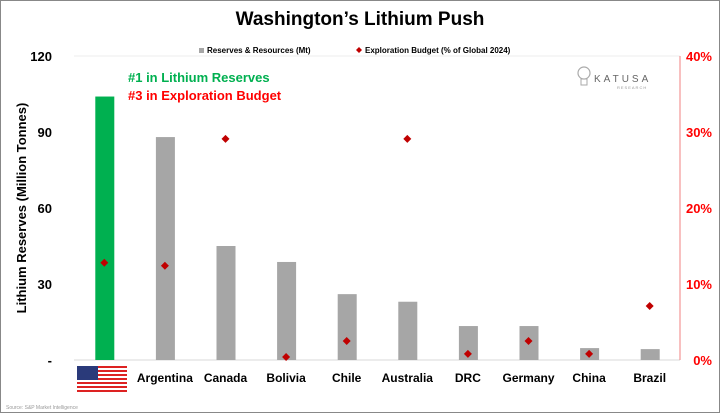 The image size is (720, 413). I want to click on y2-tick-label: 40%, so click(699, 56).